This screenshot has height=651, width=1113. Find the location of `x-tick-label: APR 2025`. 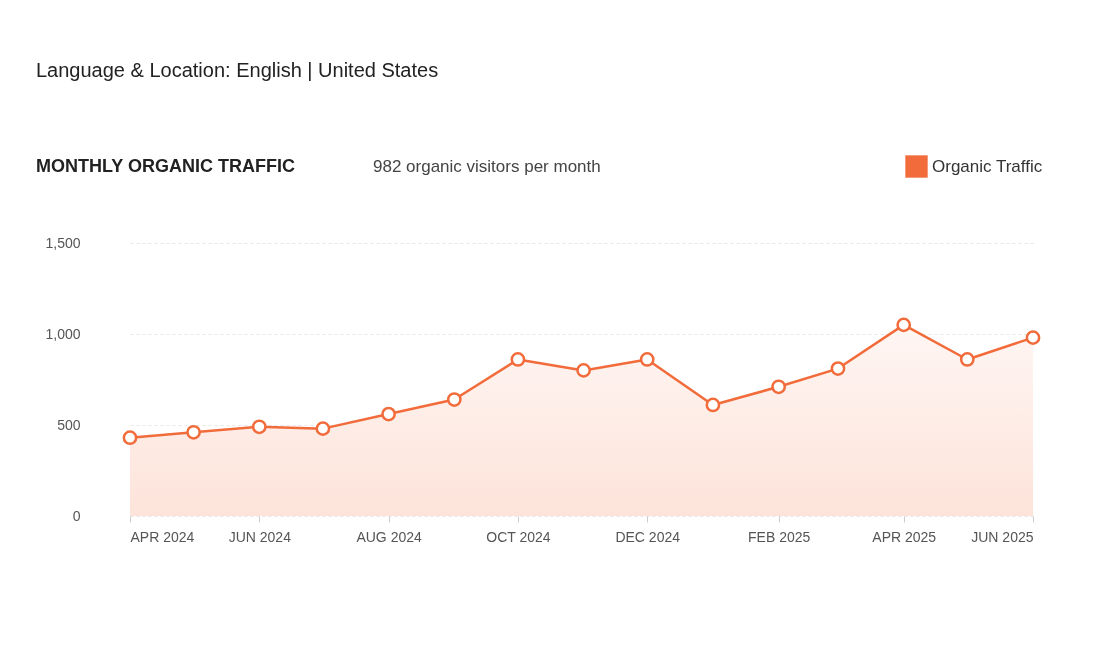

x-tick-label: APR 2025 is located at coordinates (904, 536).